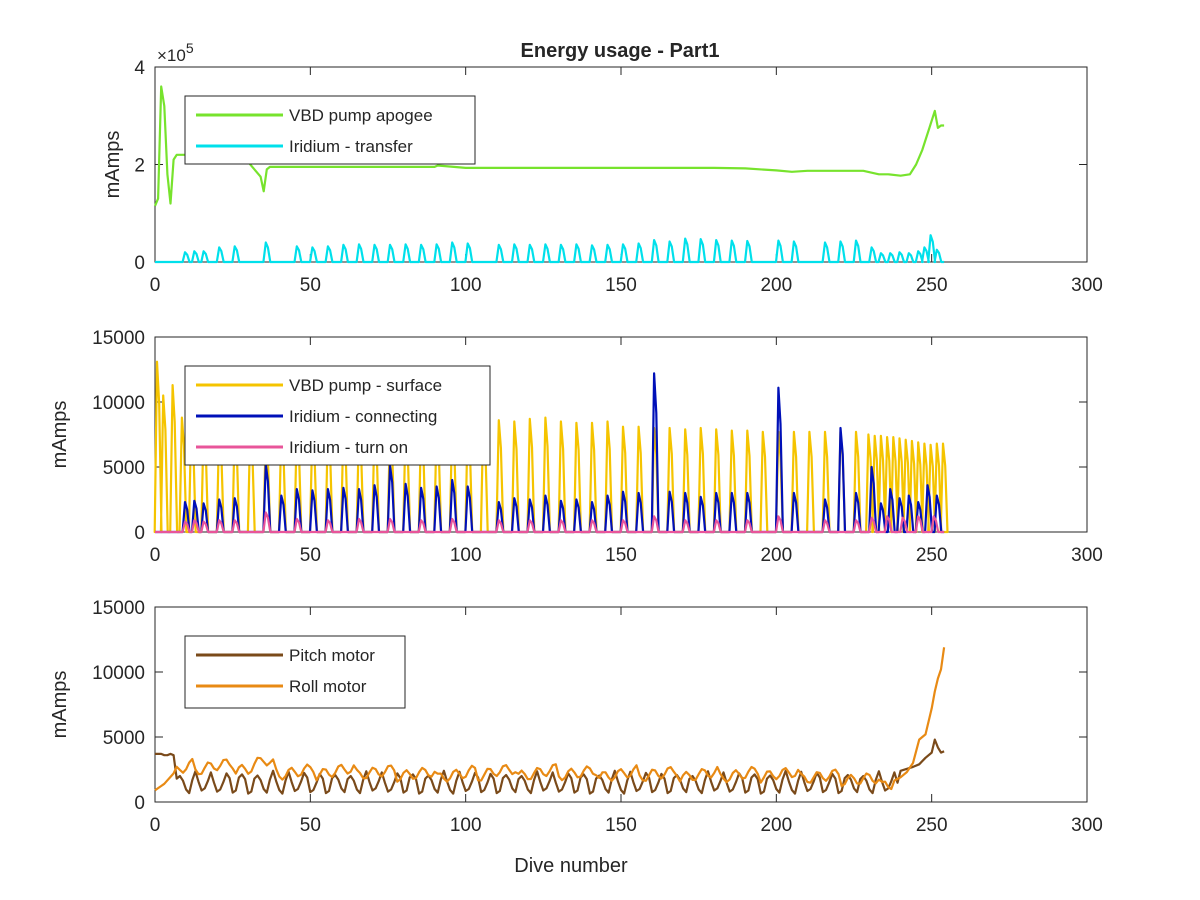  Describe the element at coordinates (549, 146) in the screenshot. I see `series-line-vbd-pump-apogee` at that location.